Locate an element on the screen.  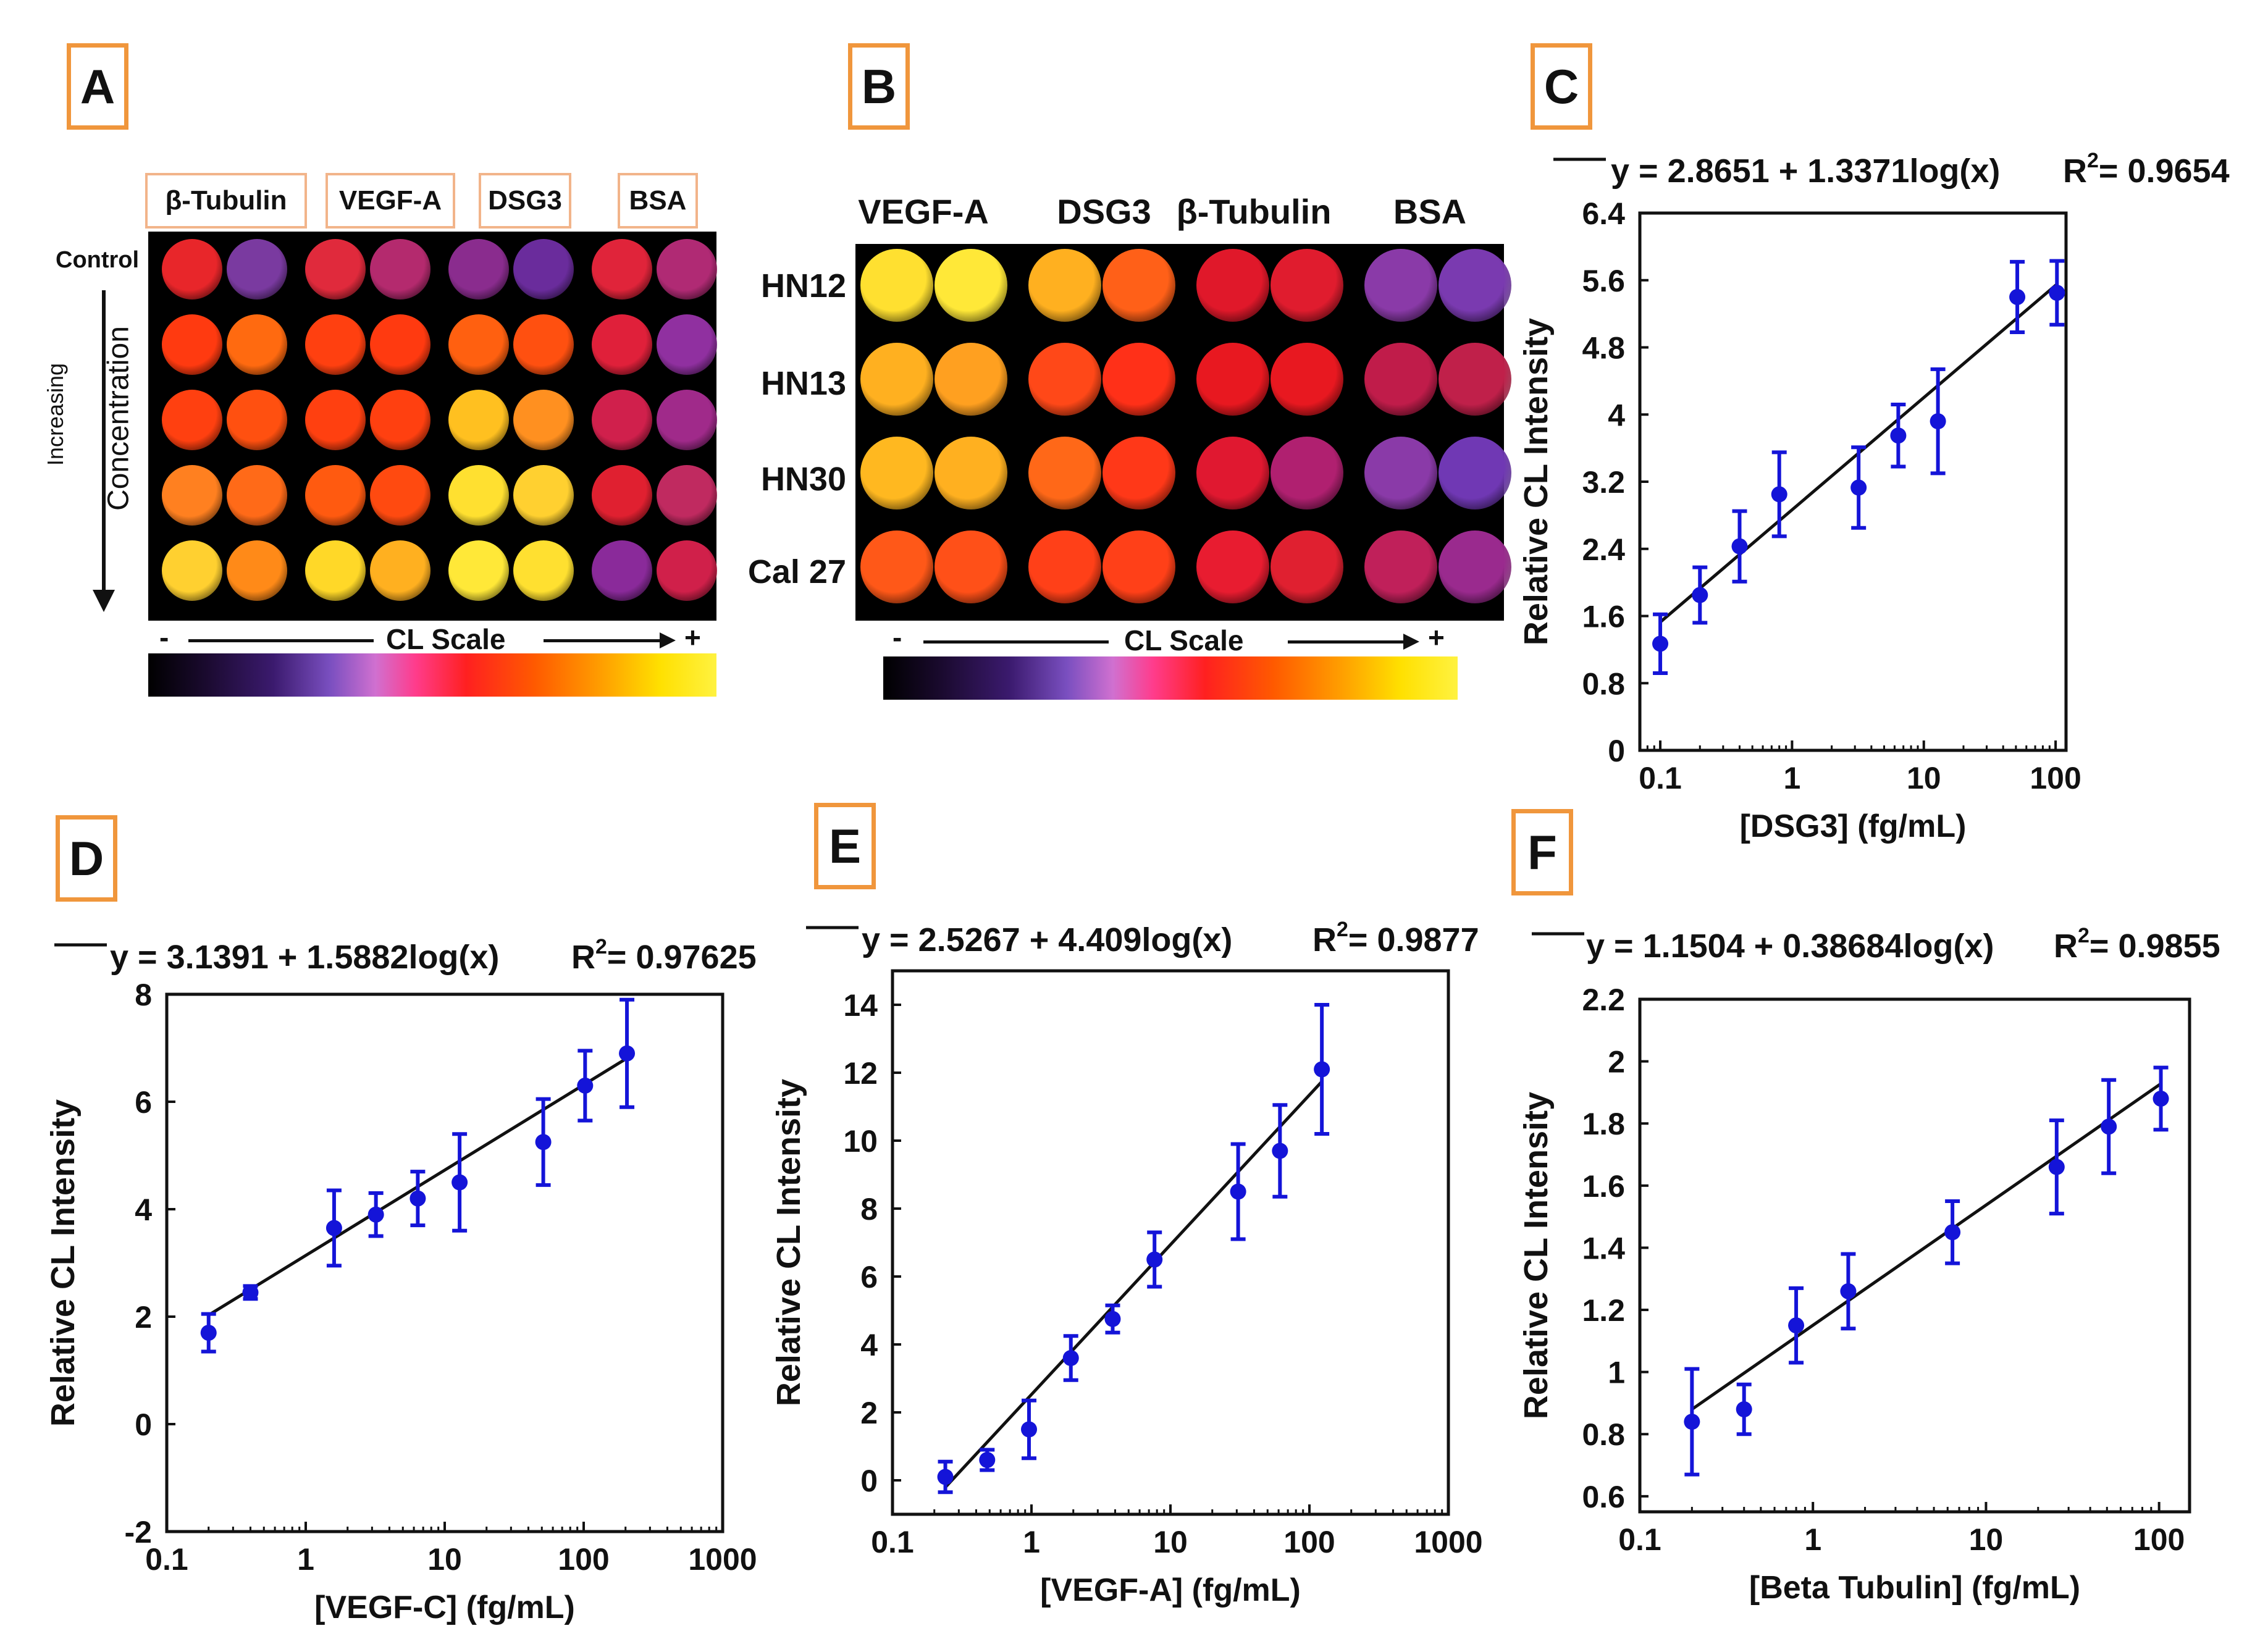
control-label: Control is located at coordinates (98, 260).